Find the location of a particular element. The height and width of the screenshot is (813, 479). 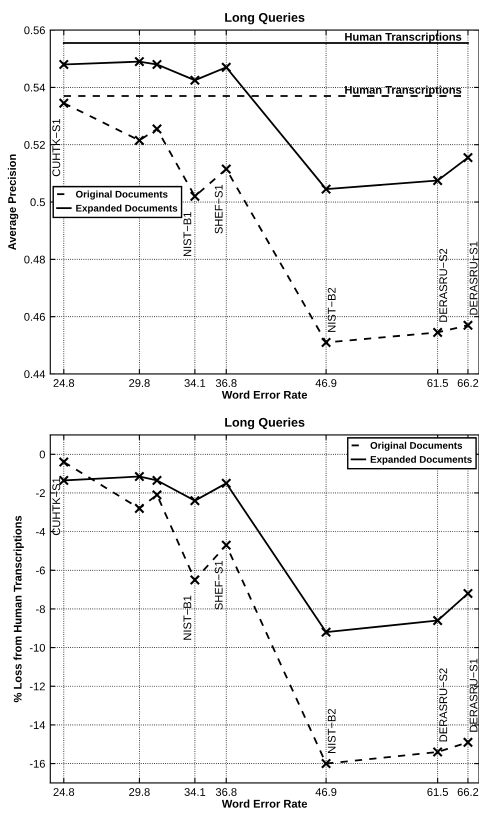

y-tick-label: 0.54 is located at coordinates (35, 88).